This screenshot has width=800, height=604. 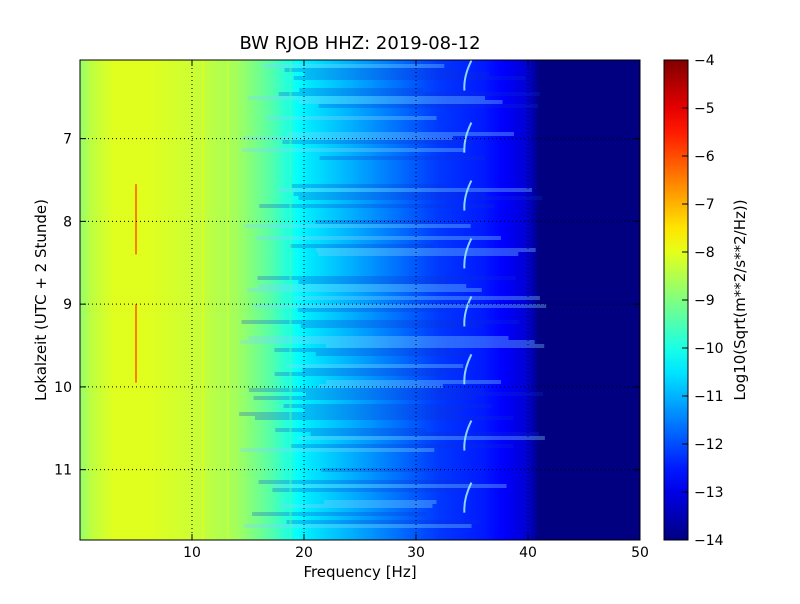 What do you see at coordinates (704, 253) in the screenshot?
I see `colorbar-tick-label: −8` at bounding box center [704, 253].